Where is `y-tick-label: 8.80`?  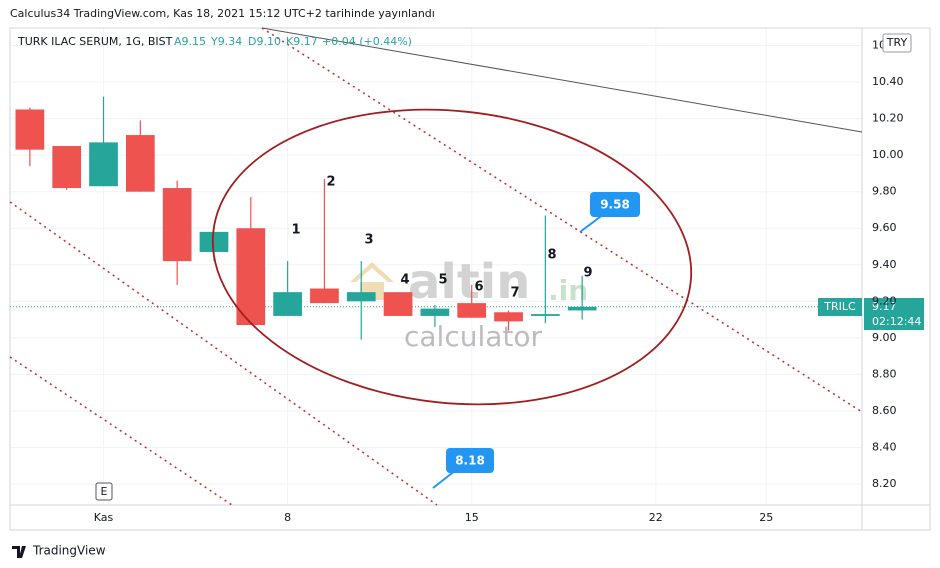
y-tick-label: 8.80 is located at coordinates (884, 373).